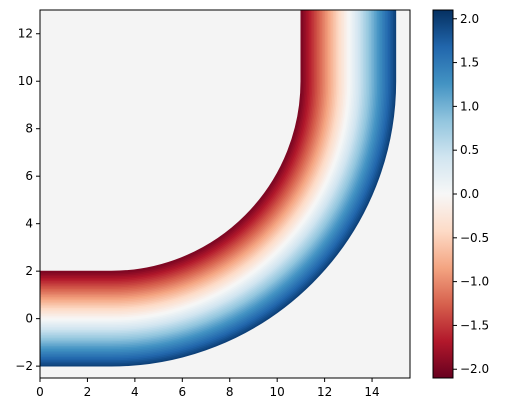 The width and height of the screenshot is (506, 413). I want to click on colorbar-tick-label: 0.5, so click(469, 150).